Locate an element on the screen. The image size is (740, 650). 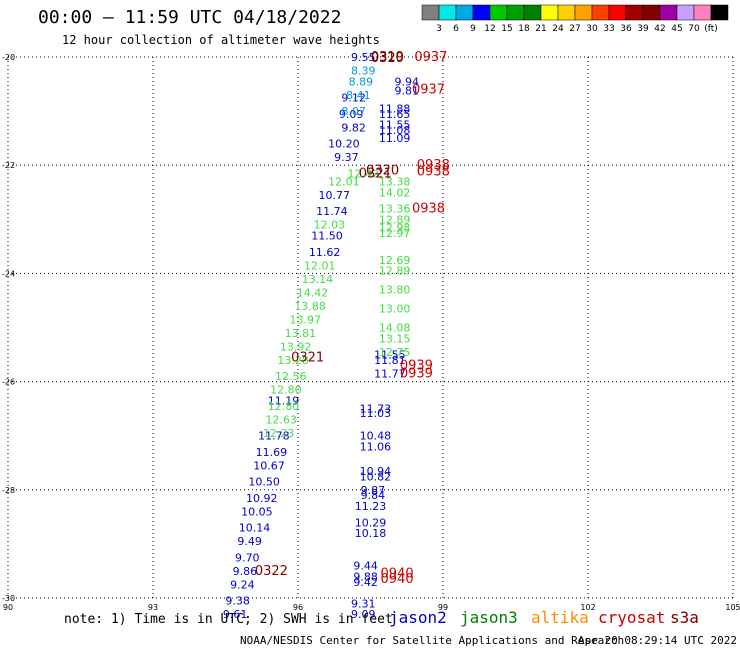
jason3-data-label: 13.28 is located at coordinates (293, 360).